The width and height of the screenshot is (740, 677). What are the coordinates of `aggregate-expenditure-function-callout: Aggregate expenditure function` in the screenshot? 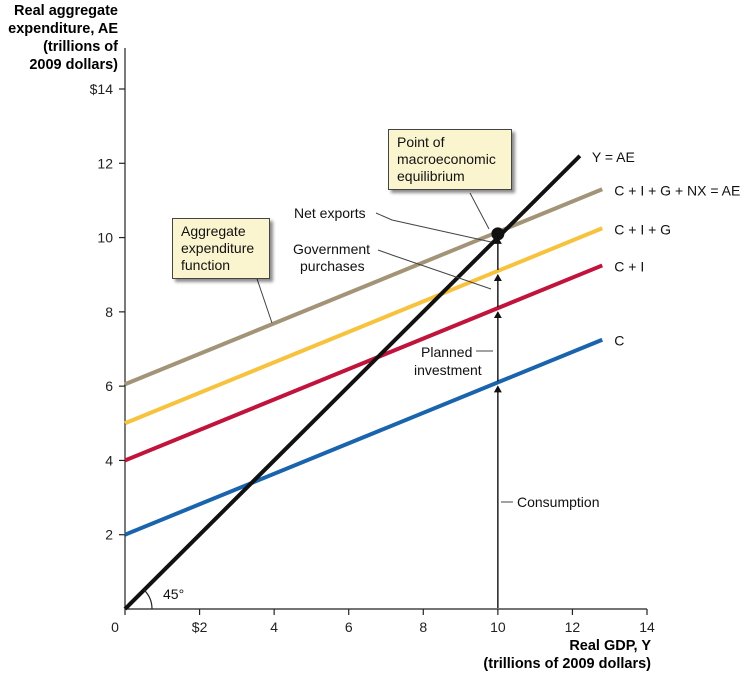 It's located at (221, 248).